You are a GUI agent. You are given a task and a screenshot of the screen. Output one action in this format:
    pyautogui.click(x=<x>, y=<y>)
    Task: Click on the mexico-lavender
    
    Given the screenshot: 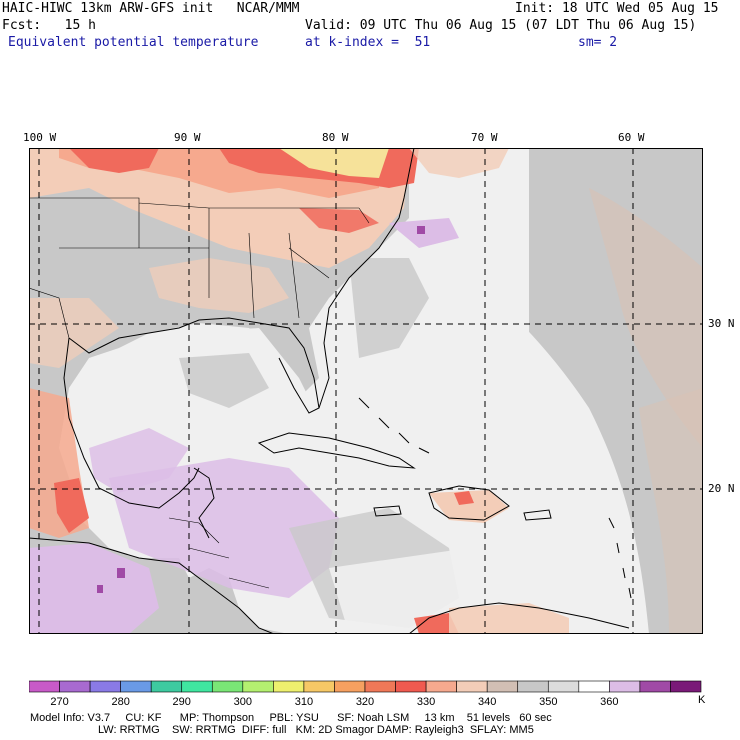 What is the action you would take?
    pyautogui.click(x=94, y=588)
    